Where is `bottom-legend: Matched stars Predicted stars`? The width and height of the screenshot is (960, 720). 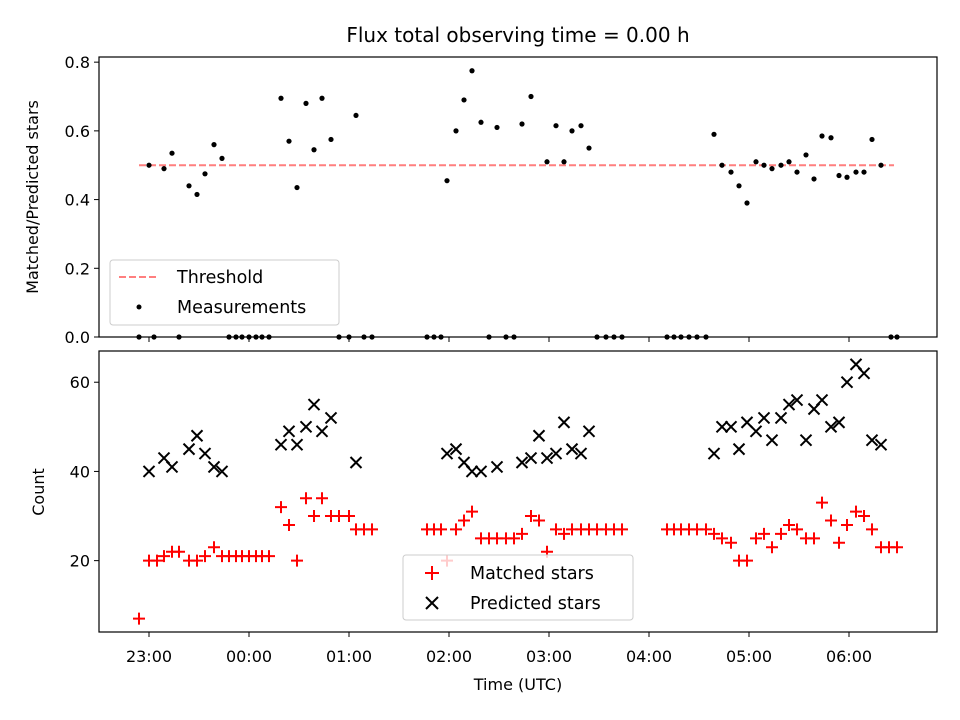
bottom-legend: Matched stars Predicted stars is located at coordinates (518, 587).